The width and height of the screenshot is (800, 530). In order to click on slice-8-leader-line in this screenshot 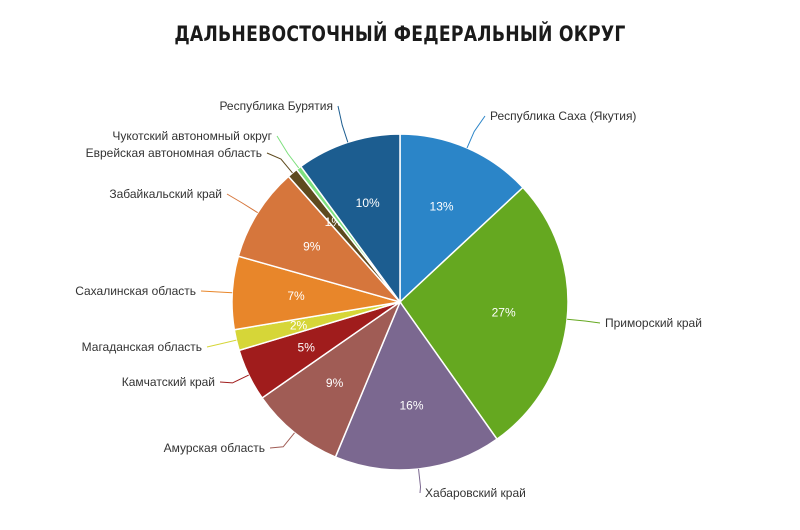, I will do `click(242, 203)`.